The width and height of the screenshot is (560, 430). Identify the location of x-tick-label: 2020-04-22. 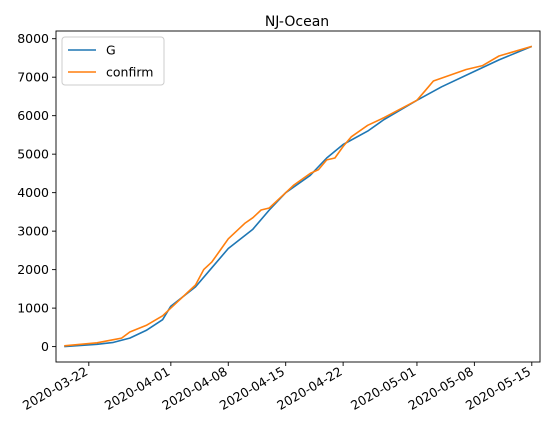
(309, 388).